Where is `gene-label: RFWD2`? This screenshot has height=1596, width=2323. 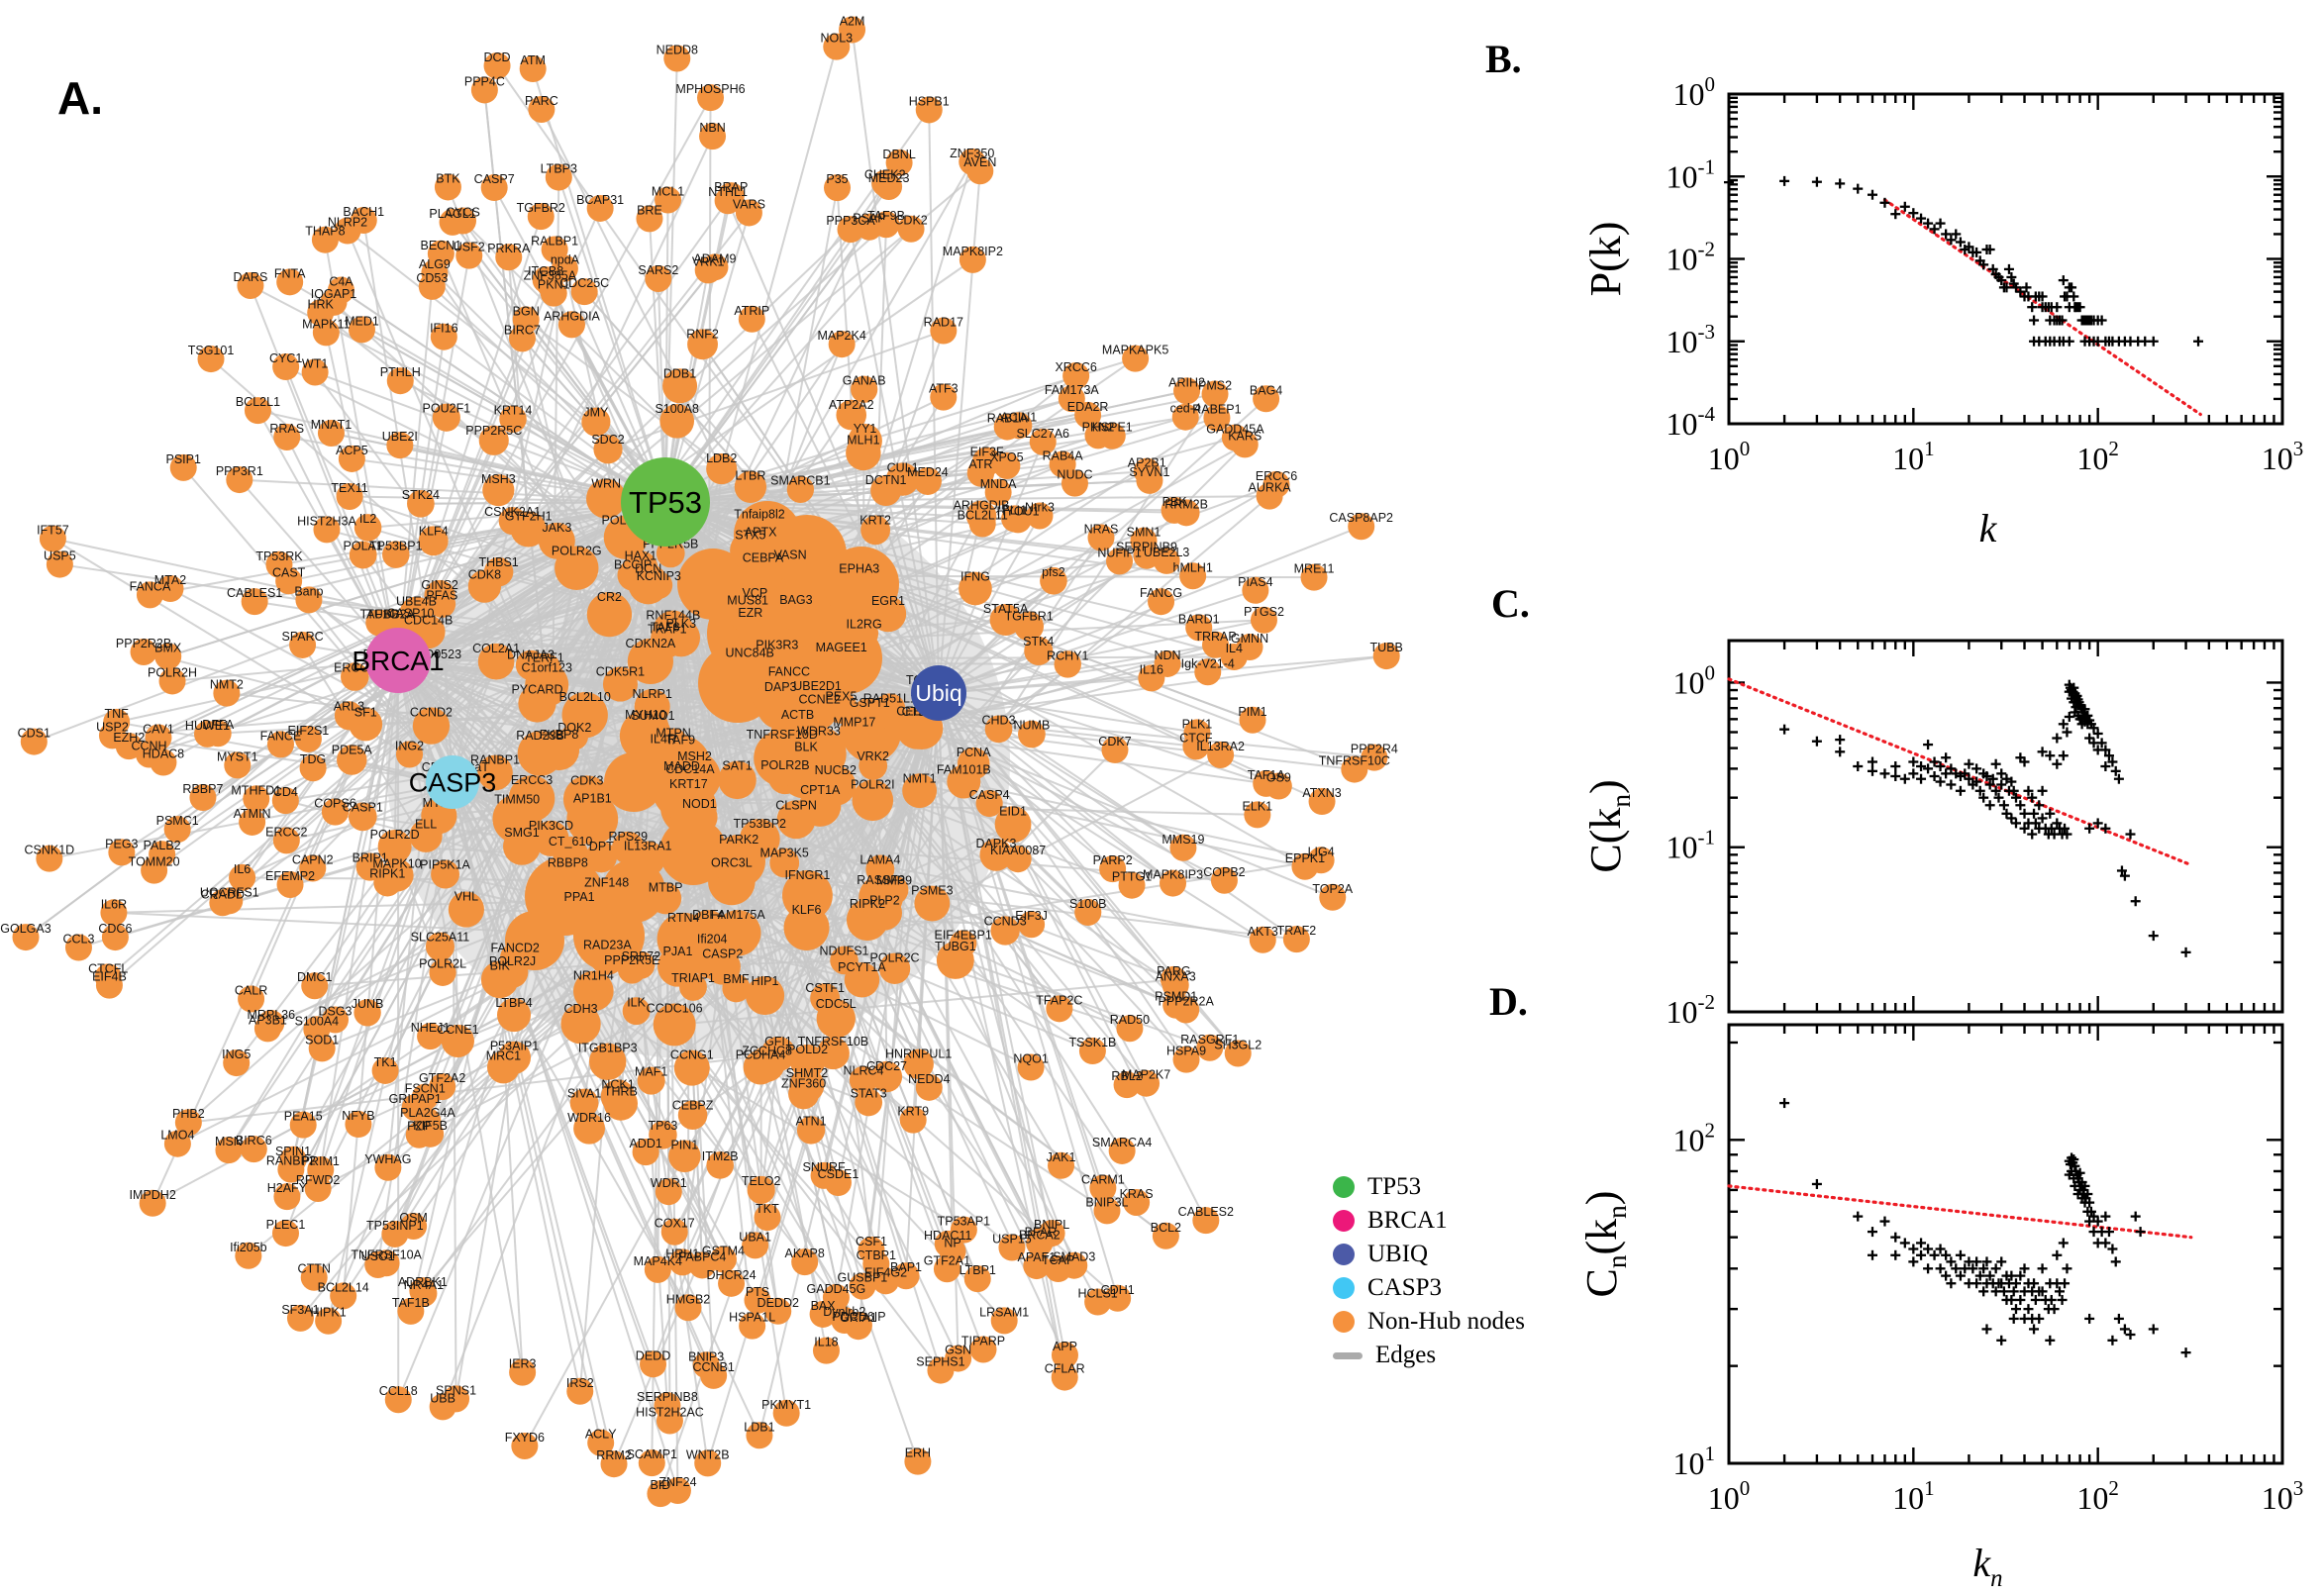 gene-label: RFWD2 is located at coordinates (318, 1180).